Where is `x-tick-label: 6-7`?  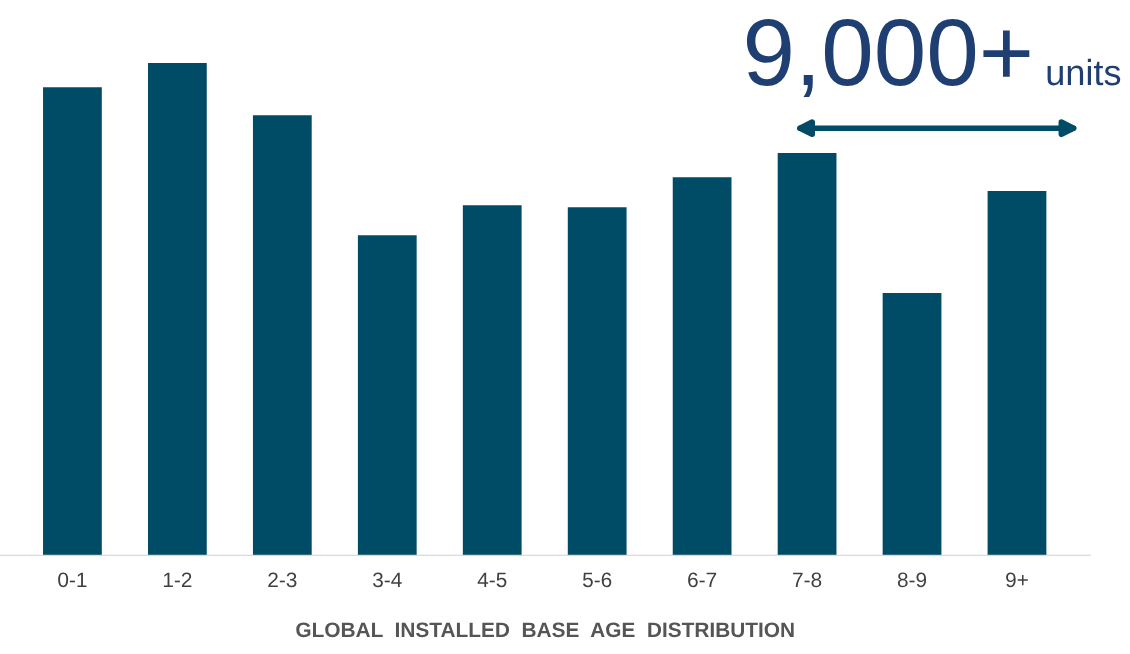
x-tick-label: 6-7 is located at coordinates (702, 580).